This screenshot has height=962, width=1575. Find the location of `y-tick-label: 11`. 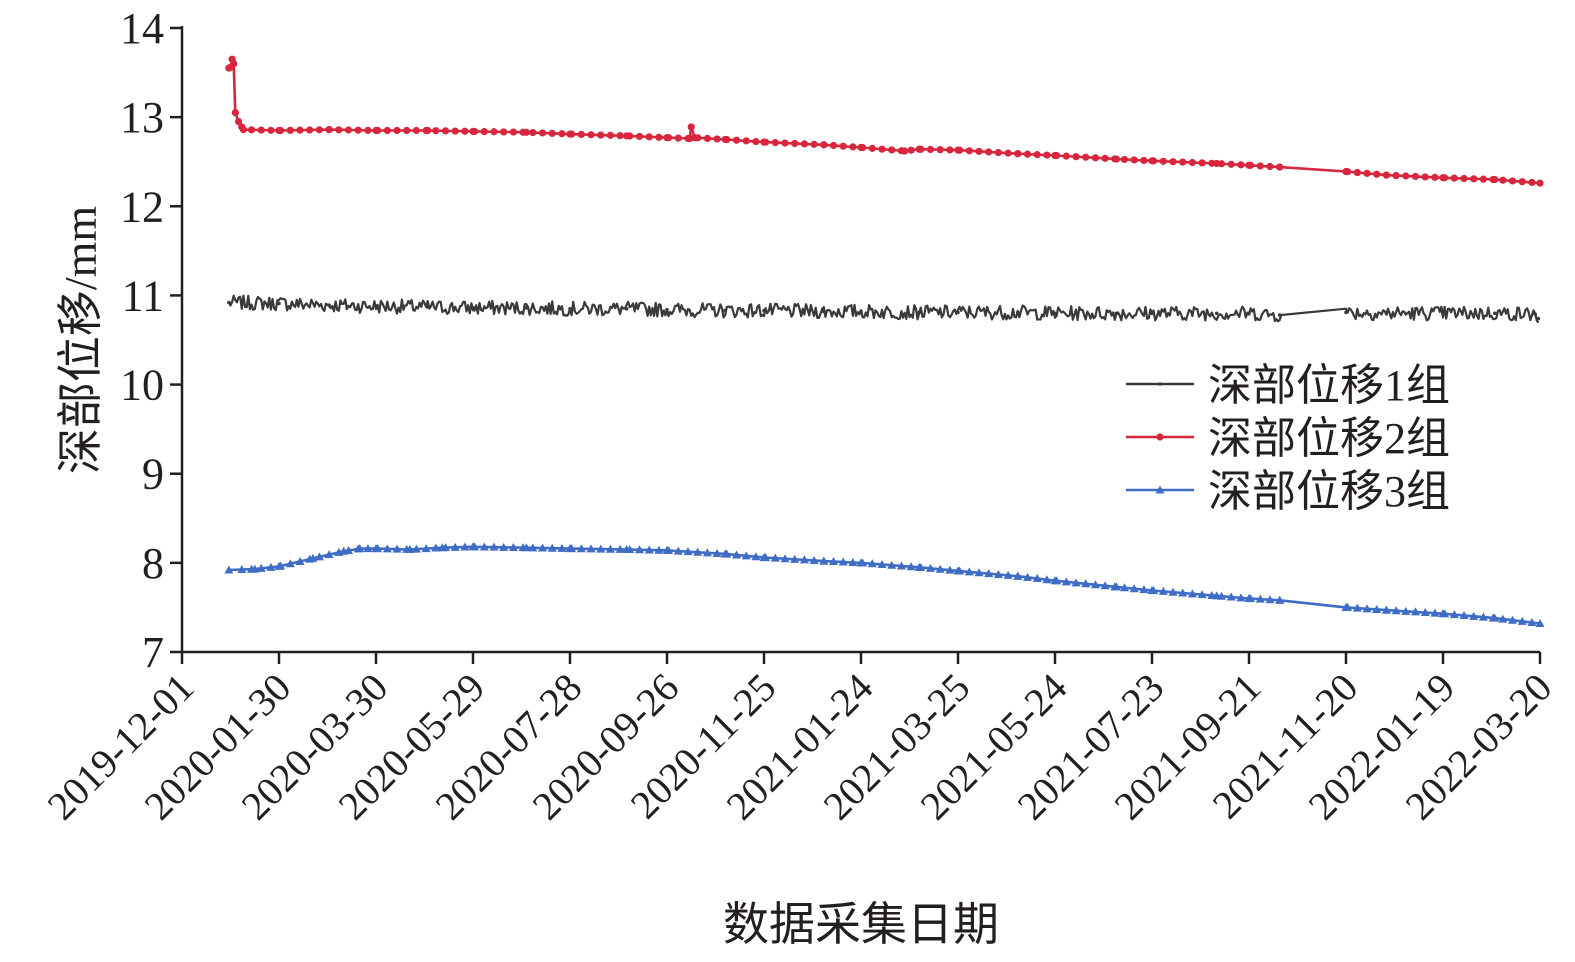

y-tick-label: 11 is located at coordinates (143, 295).